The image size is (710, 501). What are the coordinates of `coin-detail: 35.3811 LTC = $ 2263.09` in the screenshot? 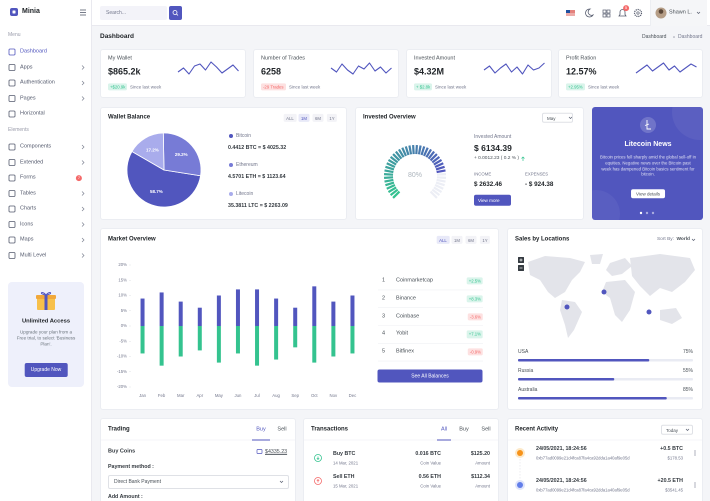 It's located at (258, 205).